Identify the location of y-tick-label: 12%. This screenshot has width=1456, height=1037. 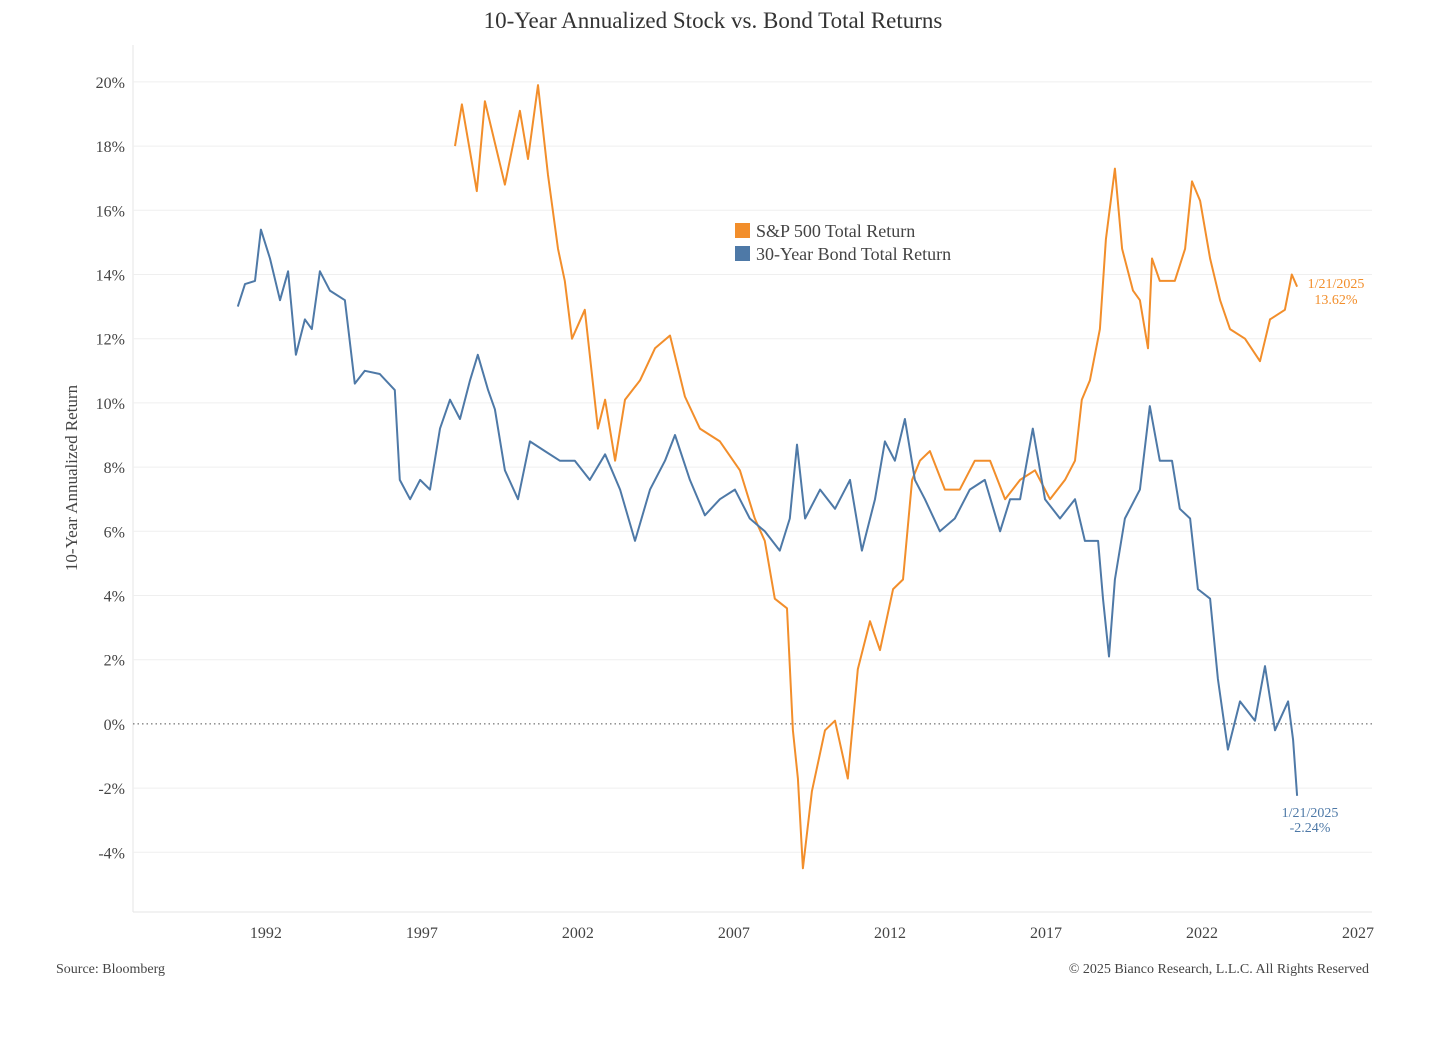
(110, 340).